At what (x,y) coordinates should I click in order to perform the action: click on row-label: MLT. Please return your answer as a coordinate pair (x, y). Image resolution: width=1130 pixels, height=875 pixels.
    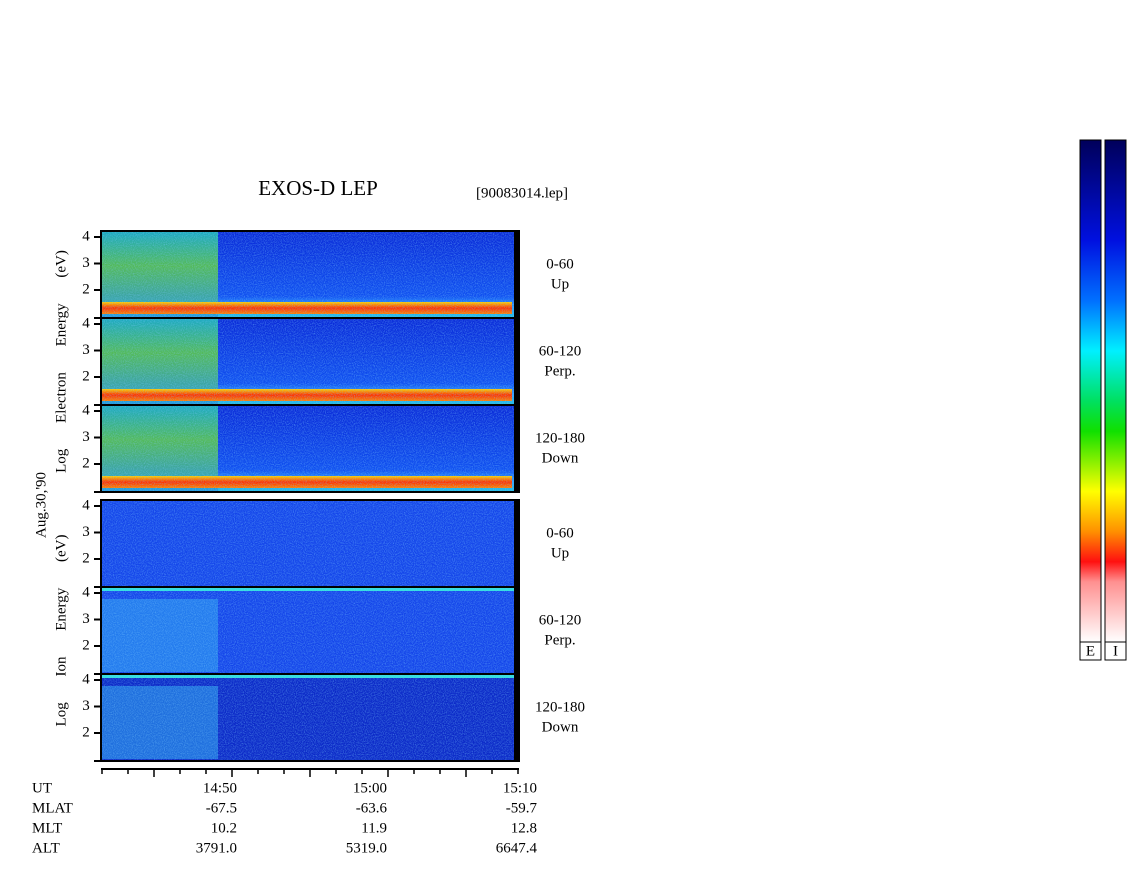
    Looking at the image, I should click on (47, 828).